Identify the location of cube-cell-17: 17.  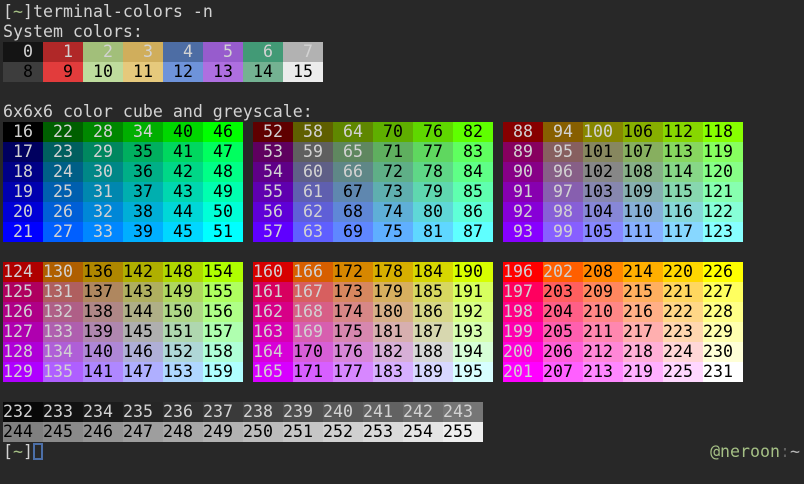
(23, 152).